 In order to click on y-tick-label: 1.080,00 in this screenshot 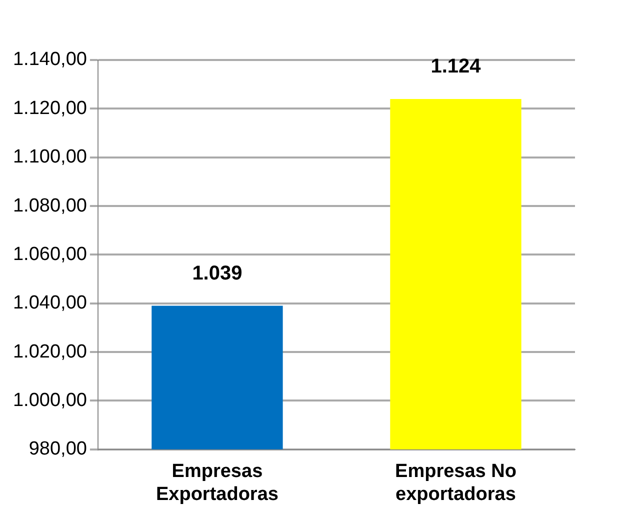, I will do `click(49, 205)`.